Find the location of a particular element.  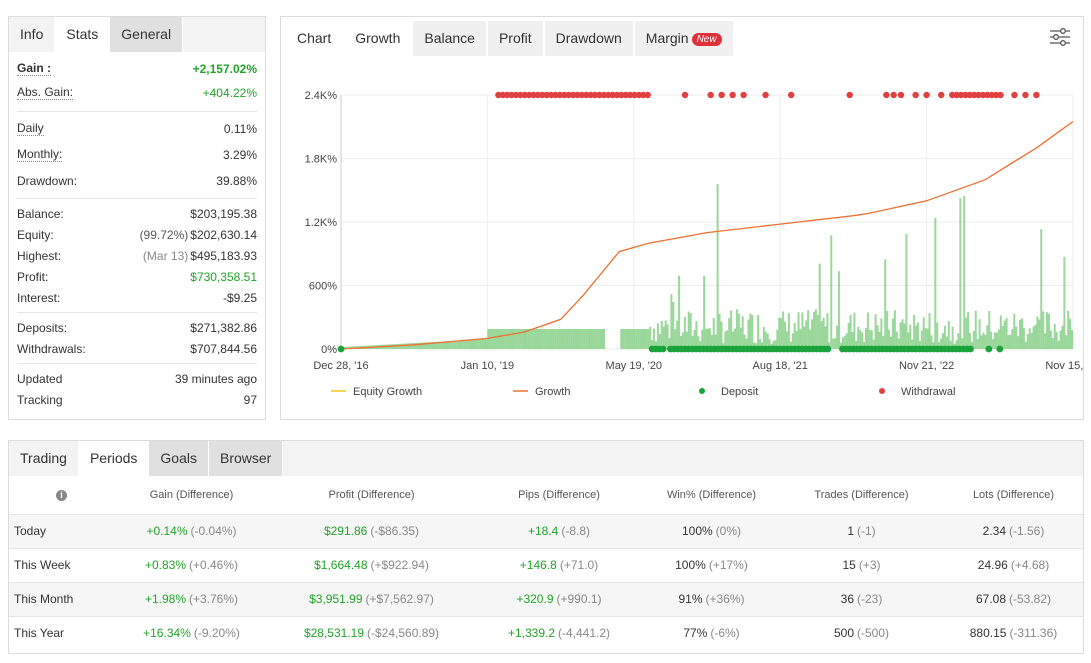

tab-trading: Trading is located at coordinates (44, 458).